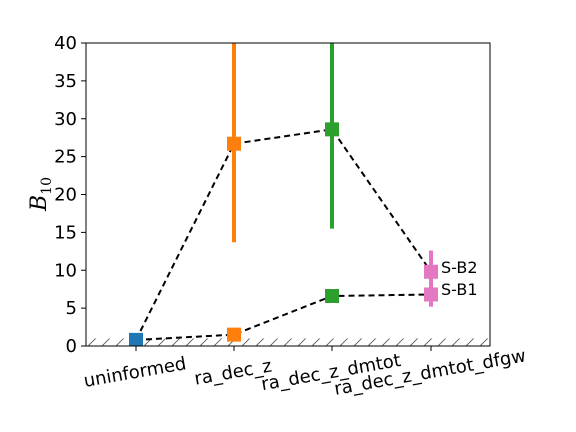  I want to click on y-tick-label: 10, so click(65, 270).